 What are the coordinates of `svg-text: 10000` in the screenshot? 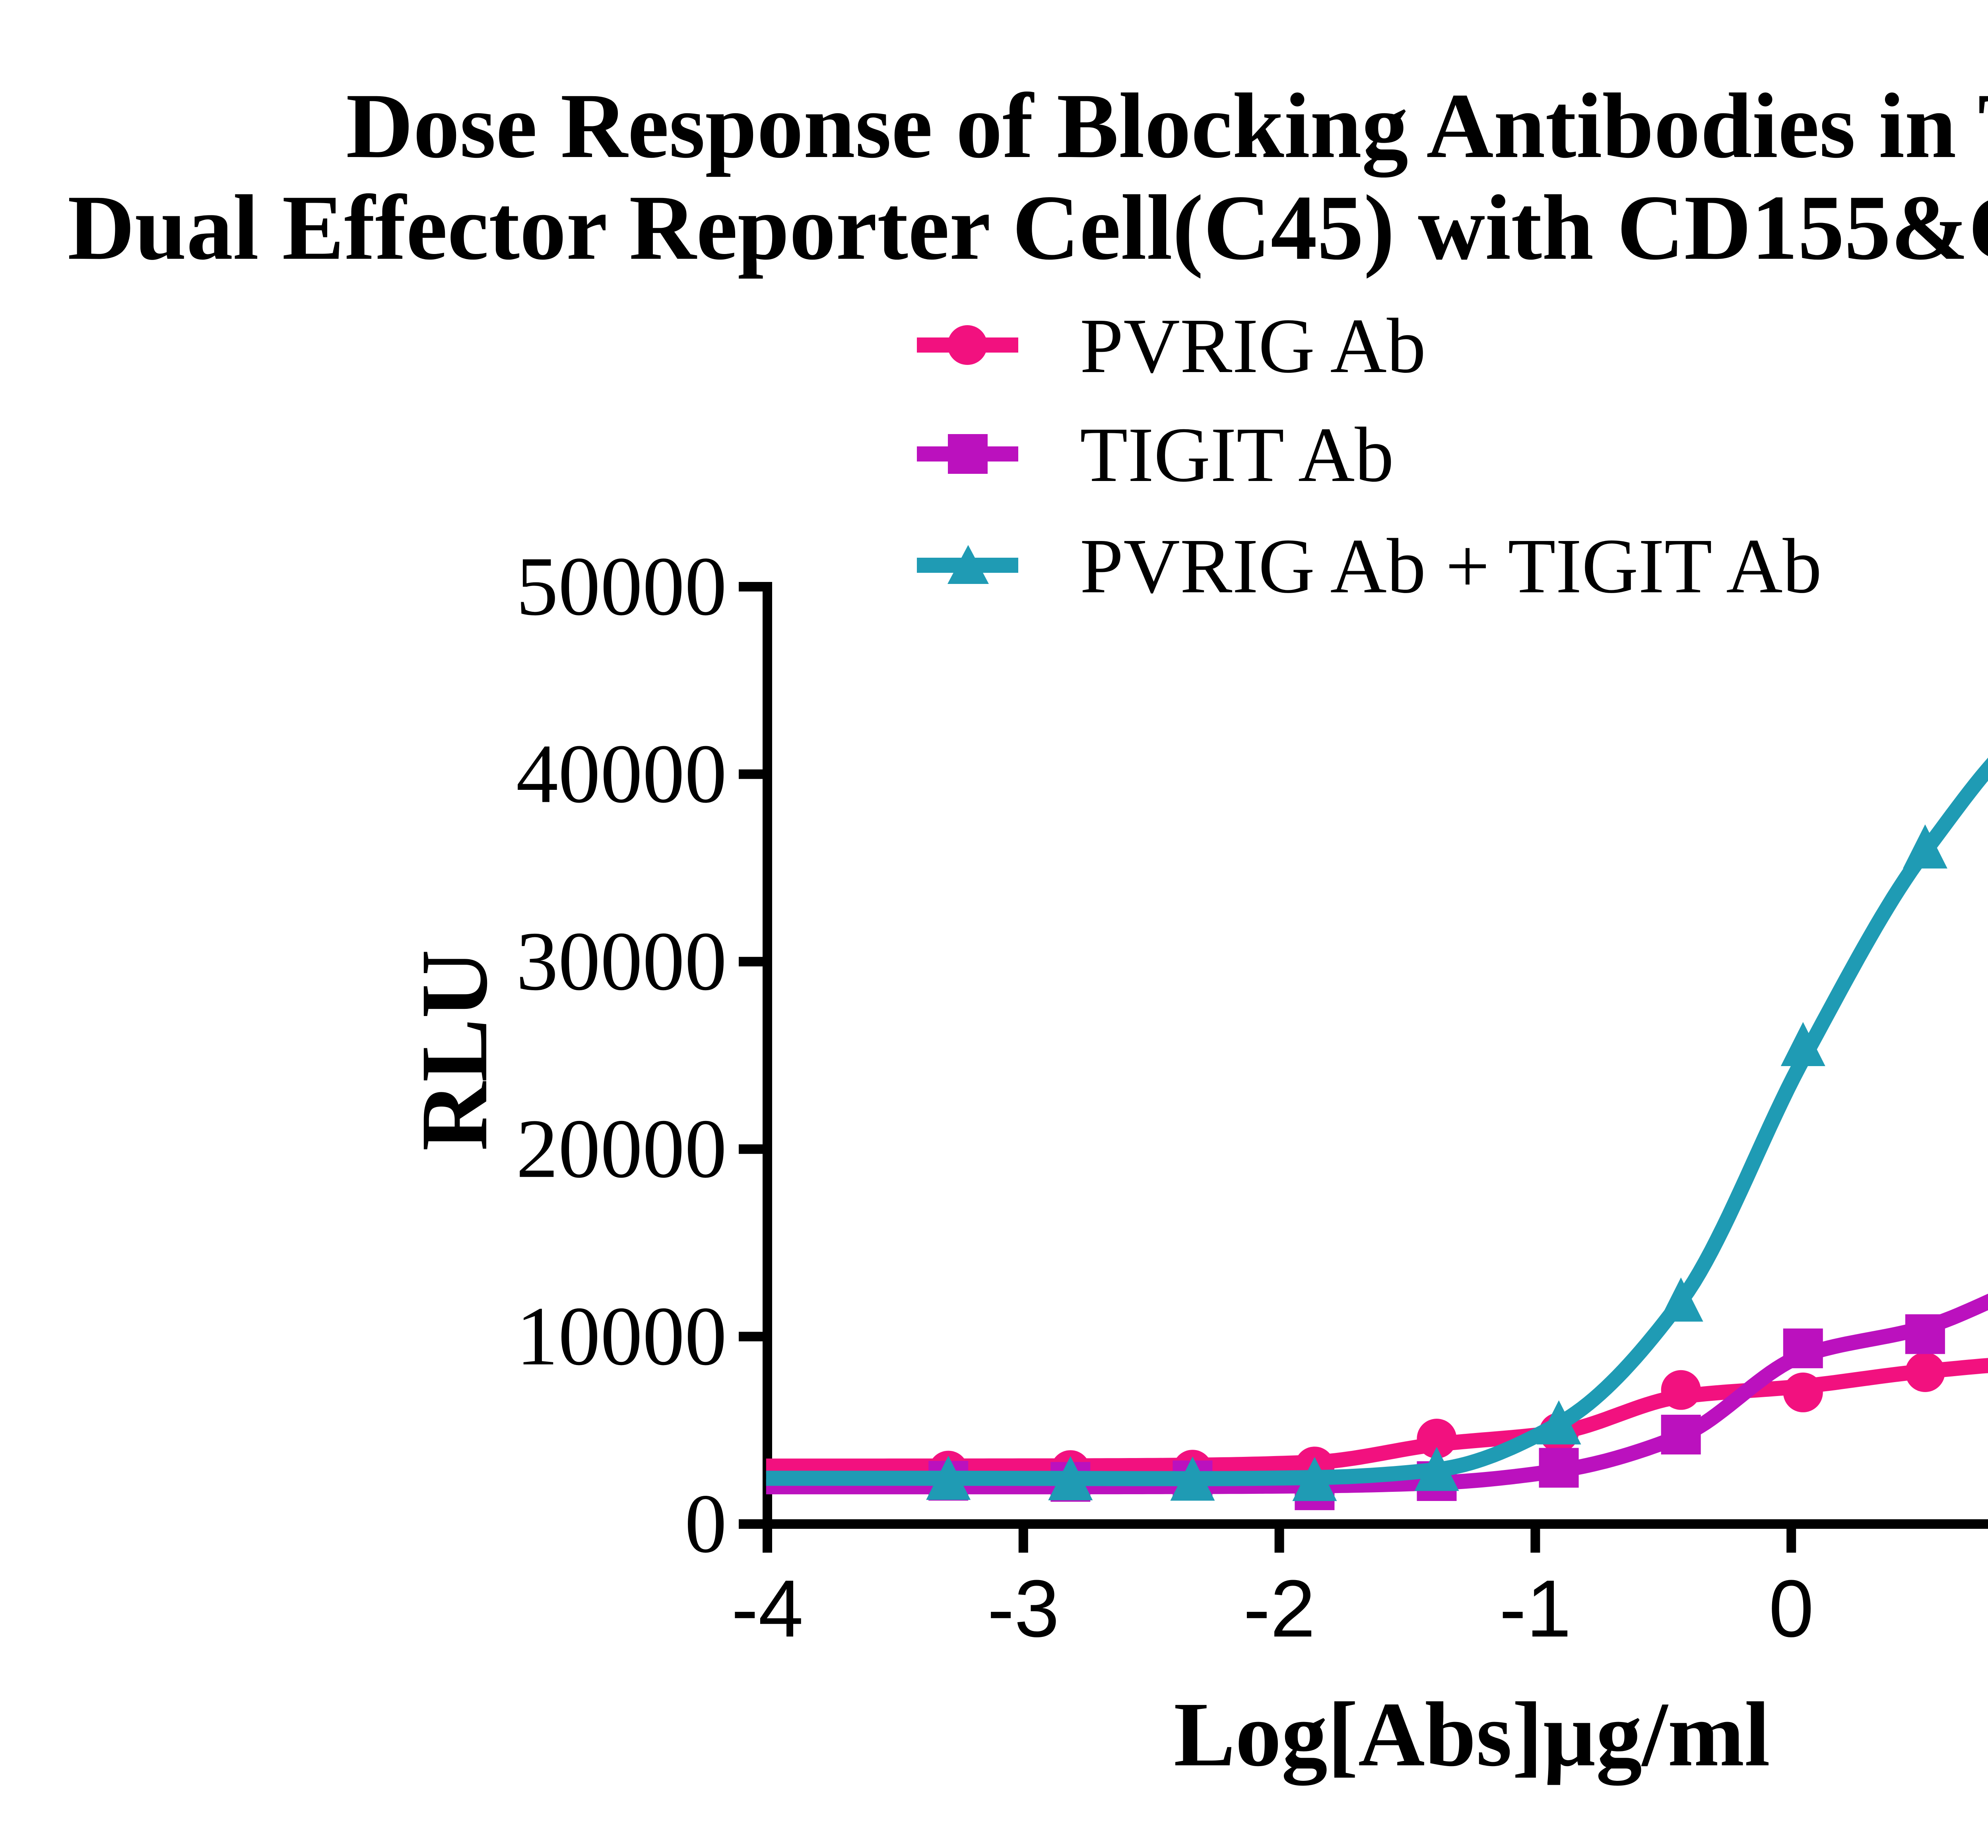 It's located at (621, 1336).